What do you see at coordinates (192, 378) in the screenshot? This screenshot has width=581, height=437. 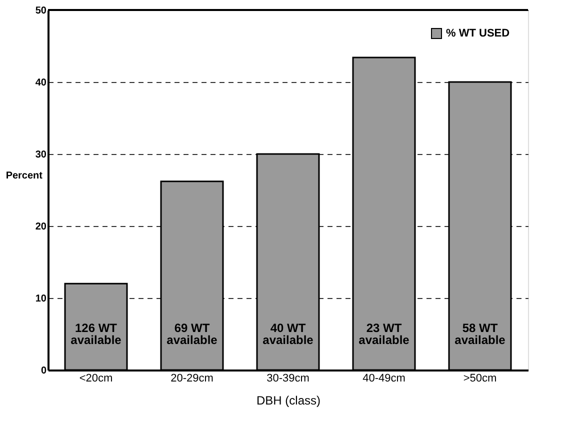 I see `x-tick-label: 20-29cm` at bounding box center [192, 378].